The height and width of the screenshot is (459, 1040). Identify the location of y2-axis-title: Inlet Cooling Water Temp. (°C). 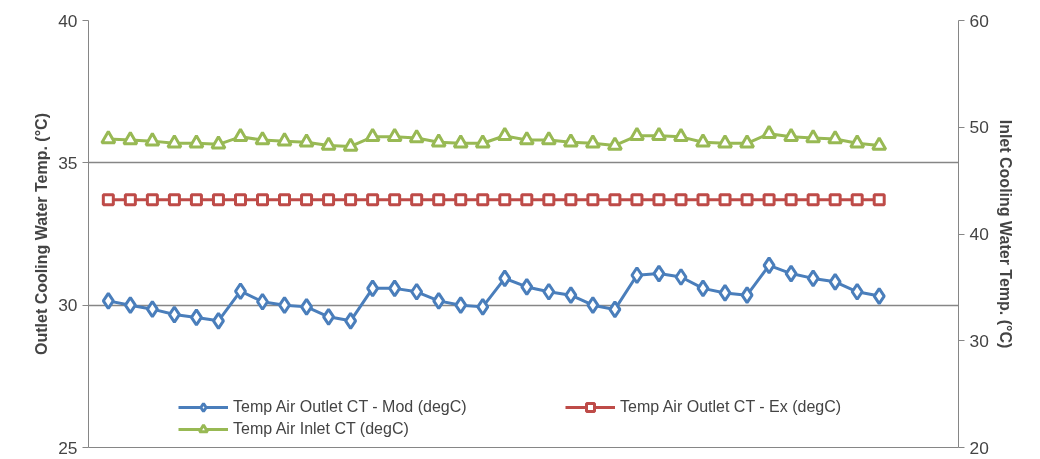
(1005, 234).